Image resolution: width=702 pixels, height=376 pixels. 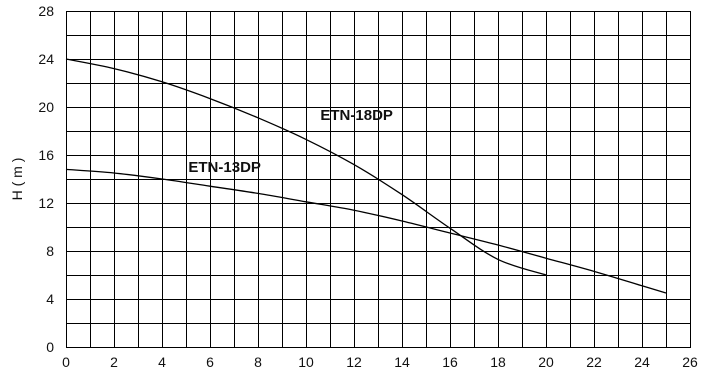 I want to click on y-tick-label: 24, so click(x=46, y=59).